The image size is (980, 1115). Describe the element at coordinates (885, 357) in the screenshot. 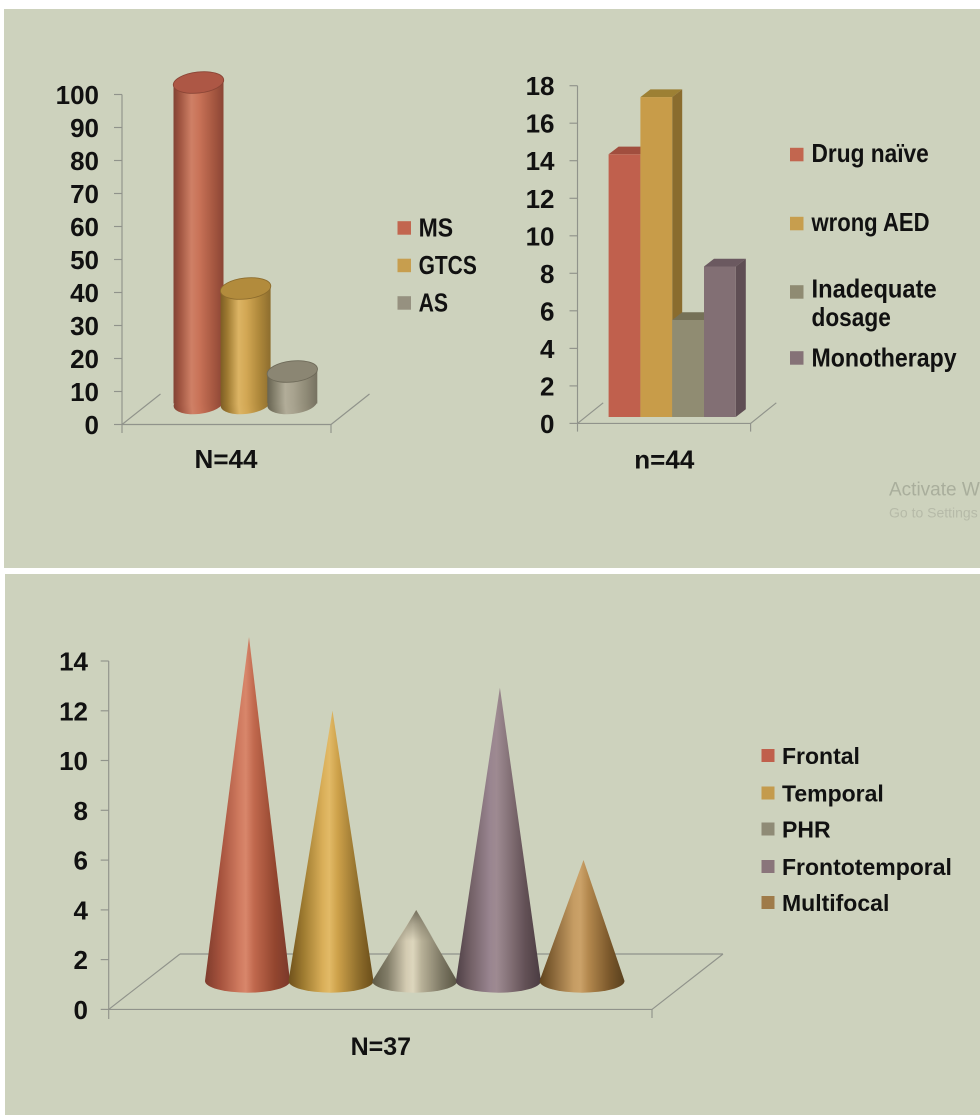

I see `svg-text: Monotherapy` at that location.